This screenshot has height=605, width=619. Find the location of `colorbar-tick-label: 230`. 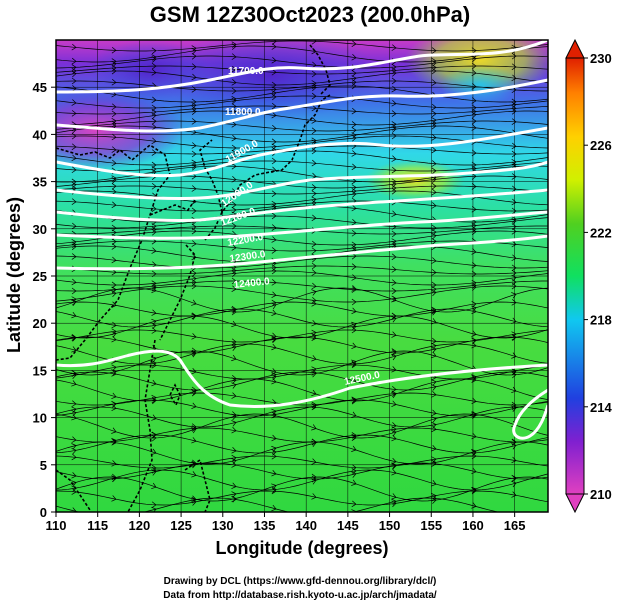

colorbar-tick-label: 230 is located at coordinates (601, 58).